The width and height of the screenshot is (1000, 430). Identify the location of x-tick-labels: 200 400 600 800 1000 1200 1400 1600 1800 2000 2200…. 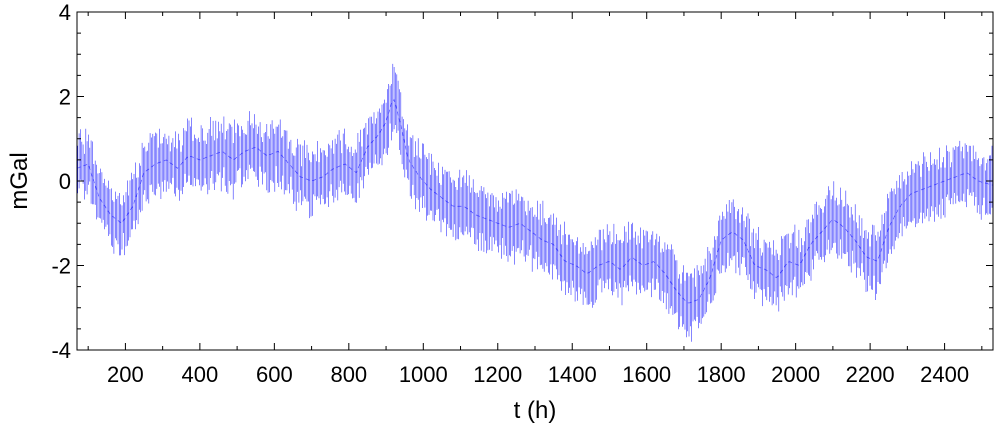
(538, 374).